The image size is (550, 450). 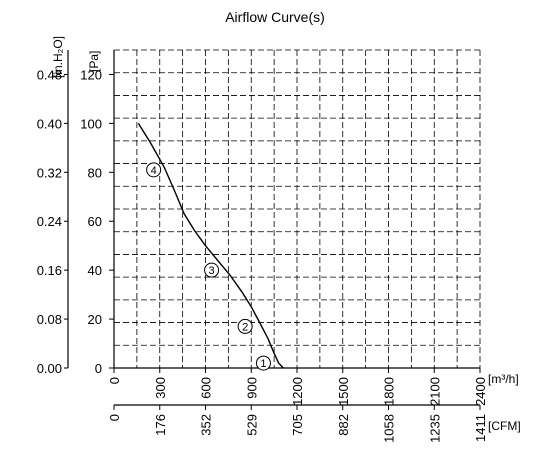 What do you see at coordinates (251, 425) in the screenshot?
I see `cfm-tick-label: 529` at bounding box center [251, 425].